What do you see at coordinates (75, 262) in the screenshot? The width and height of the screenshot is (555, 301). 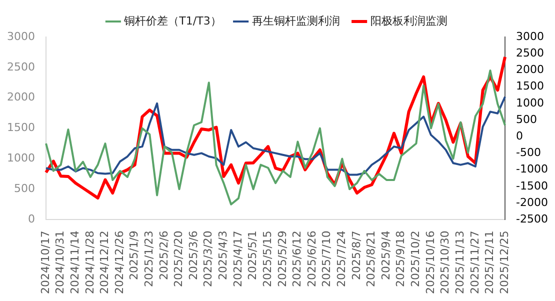 I see `x-tick-label: 2024/11/14` at bounding box center [75, 262].